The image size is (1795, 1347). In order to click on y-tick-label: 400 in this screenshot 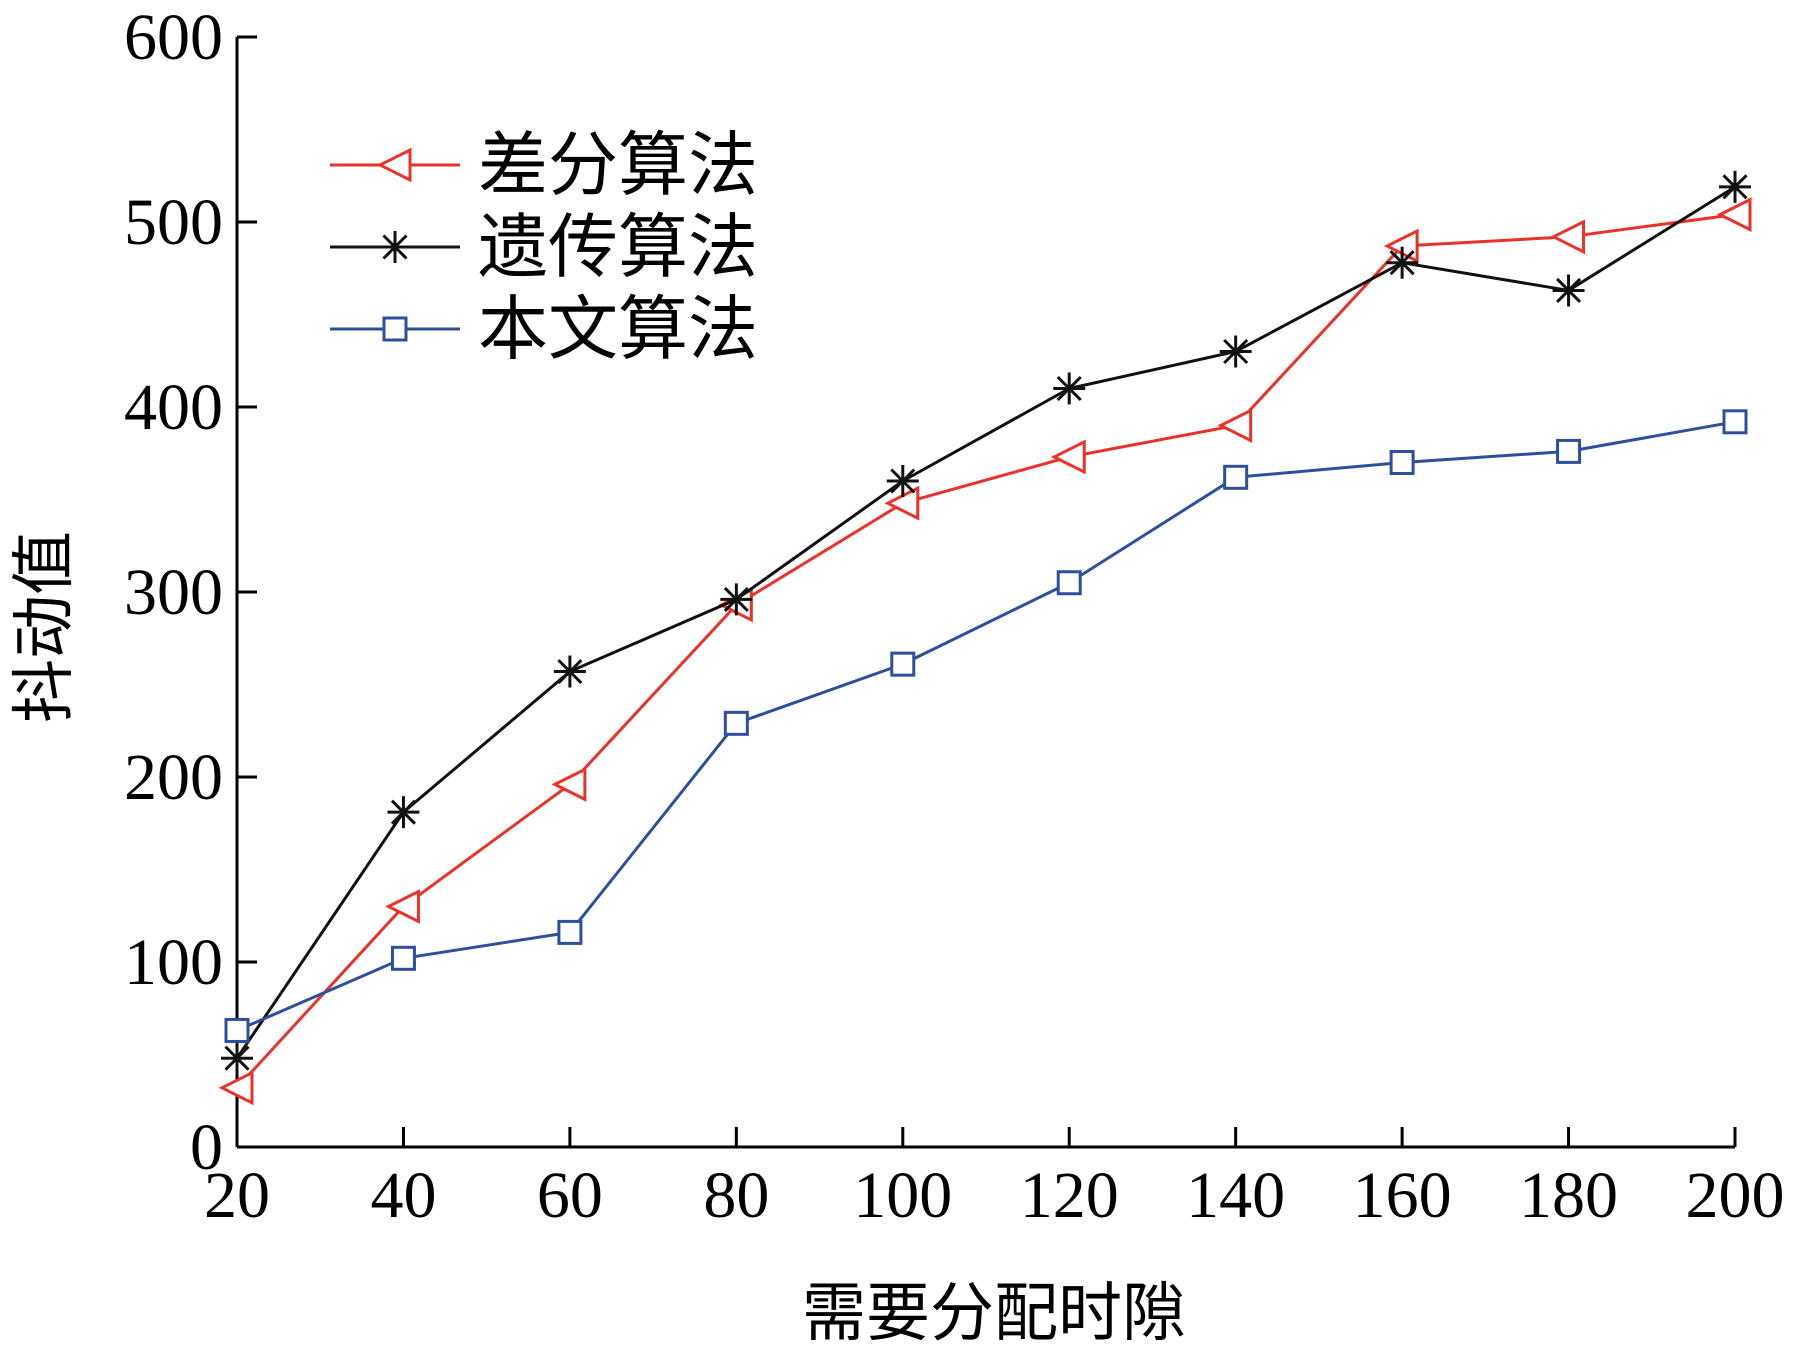, I will do `click(173, 407)`.